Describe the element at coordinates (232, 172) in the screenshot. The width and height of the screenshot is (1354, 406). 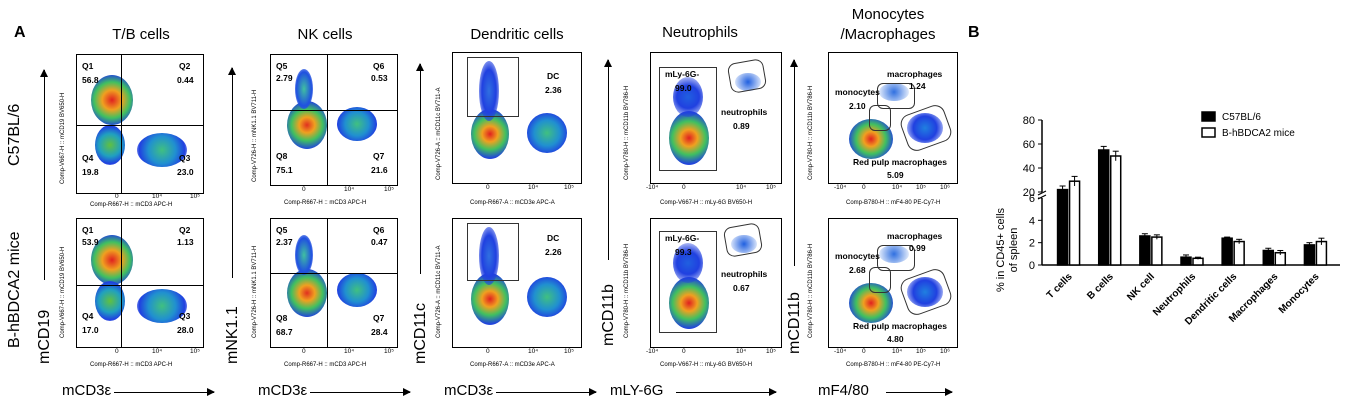
I see `y-arrow-nk` at that location.